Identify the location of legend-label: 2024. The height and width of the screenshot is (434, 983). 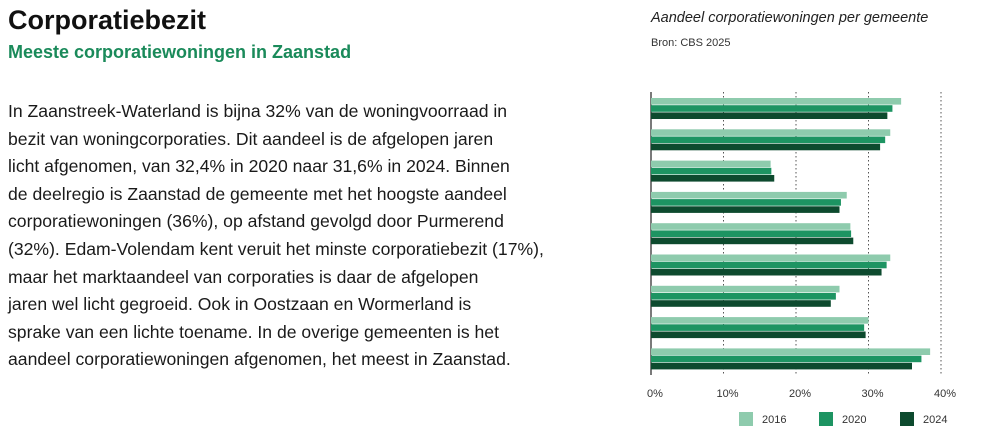
(935, 420).